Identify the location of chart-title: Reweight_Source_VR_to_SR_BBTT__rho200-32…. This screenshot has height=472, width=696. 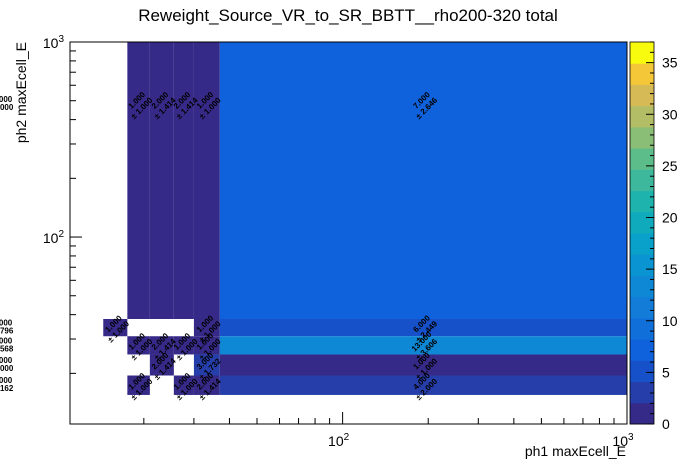
(348, 15).